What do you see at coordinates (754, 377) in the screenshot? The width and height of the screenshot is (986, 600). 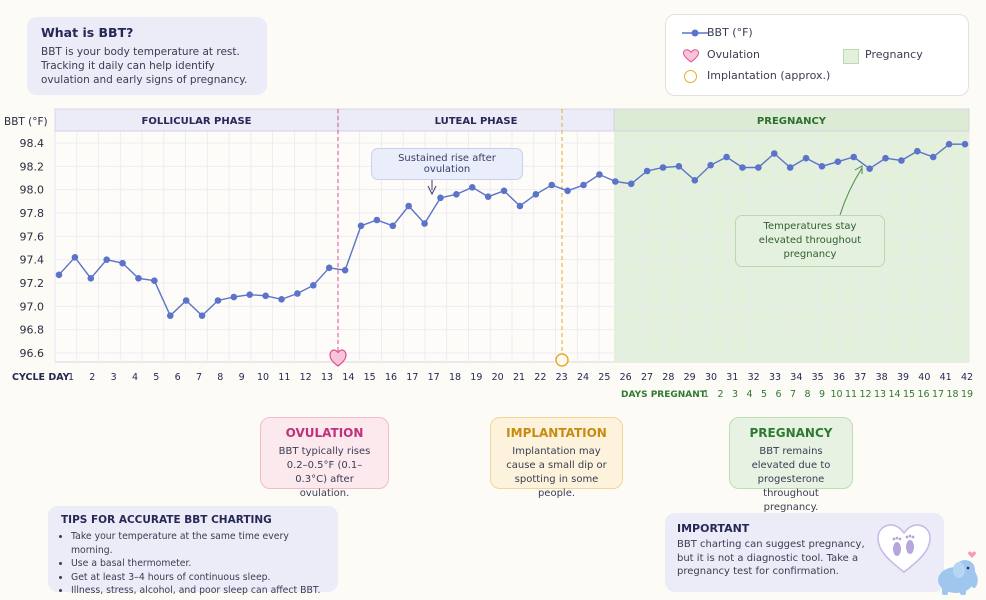 I see `x-tick-label: 32` at bounding box center [754, 377].